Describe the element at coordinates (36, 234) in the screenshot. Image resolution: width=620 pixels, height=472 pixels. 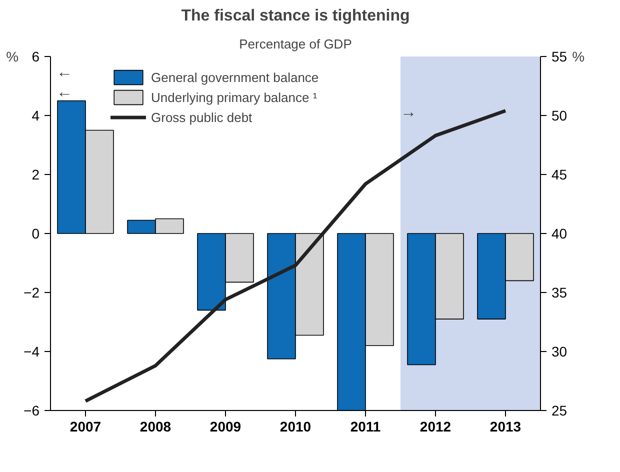
I see `y-tick-label: 0` at that location.